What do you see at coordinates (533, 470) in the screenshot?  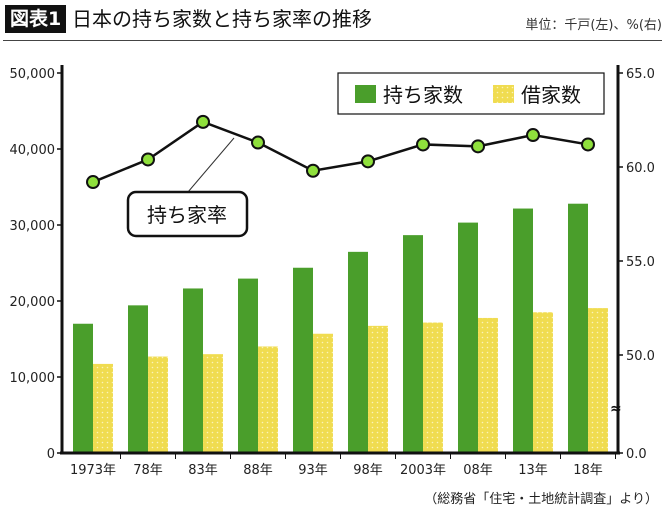 I see `x-tick-label: 13年` at bounding box center [533, 470].